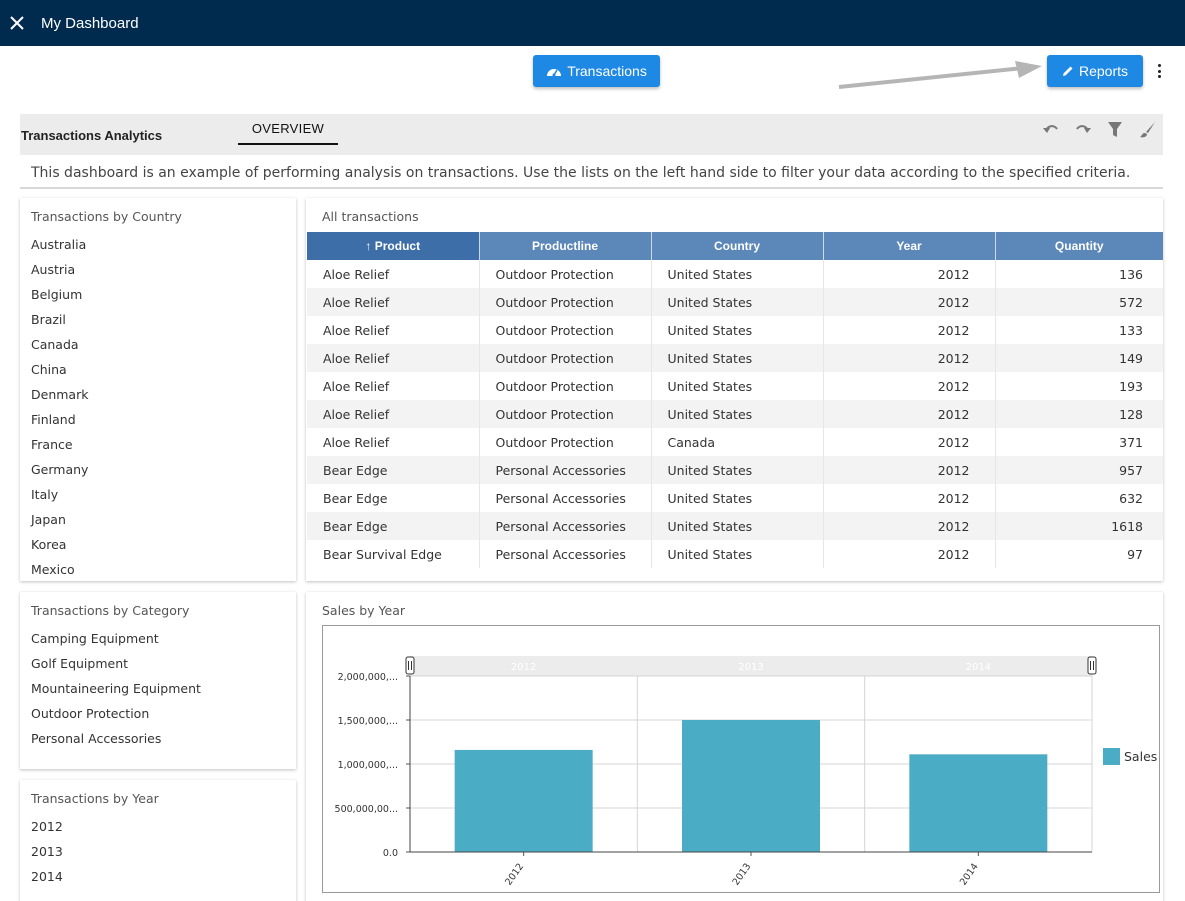 This screenshot has width=1185, height=901. Describe the element at coordinates (1051, 130) in the screenshot. I see `undo-icon` at that location.